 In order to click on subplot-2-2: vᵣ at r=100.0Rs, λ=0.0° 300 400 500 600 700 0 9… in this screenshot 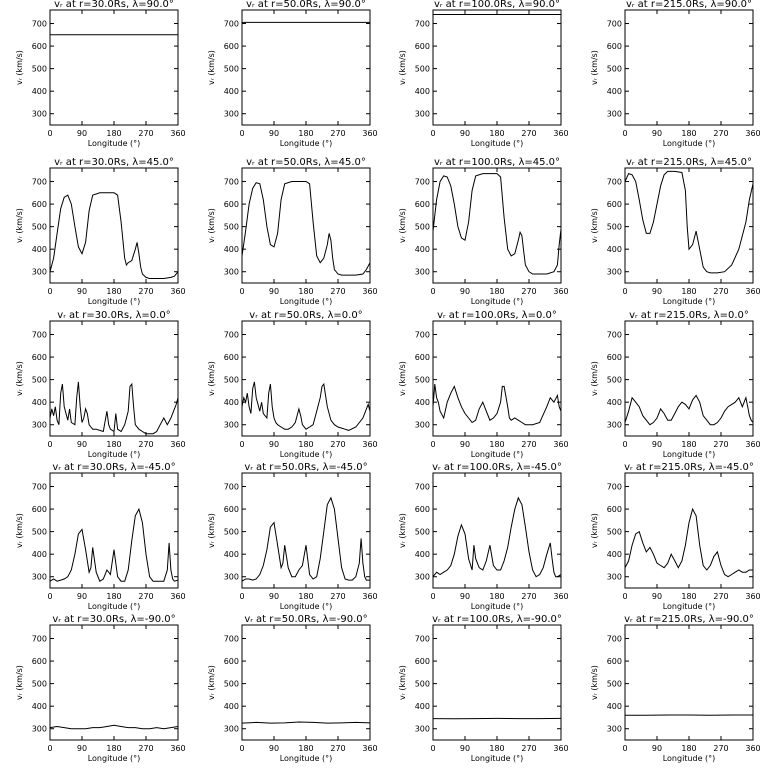, I will do `click(483, 384)`.